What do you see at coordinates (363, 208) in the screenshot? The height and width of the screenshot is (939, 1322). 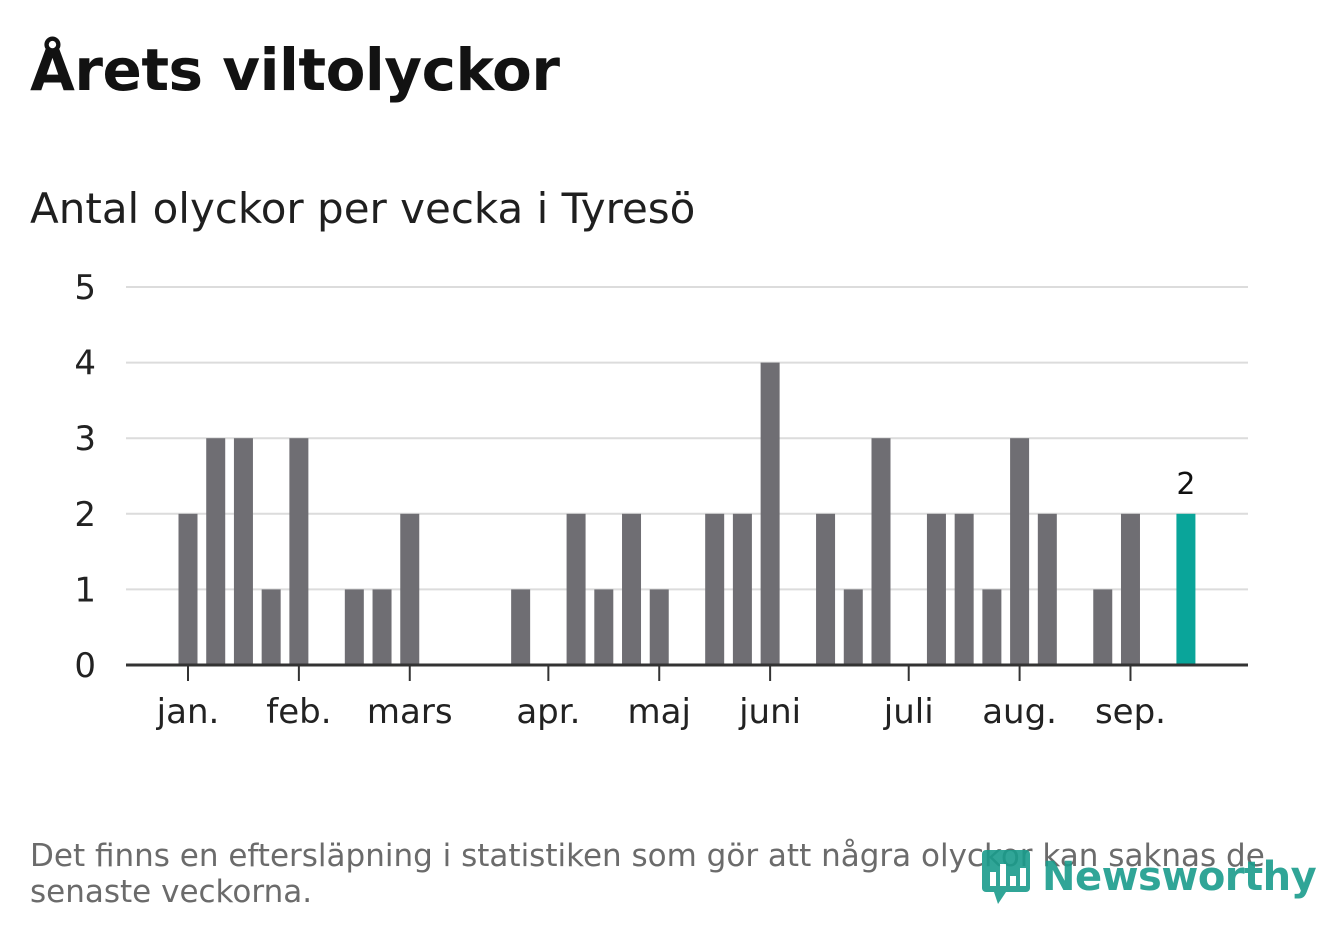 I see `chart-subtitle: Antal olyckor per vecka i Tyresö` at bounding box center [363, 208].